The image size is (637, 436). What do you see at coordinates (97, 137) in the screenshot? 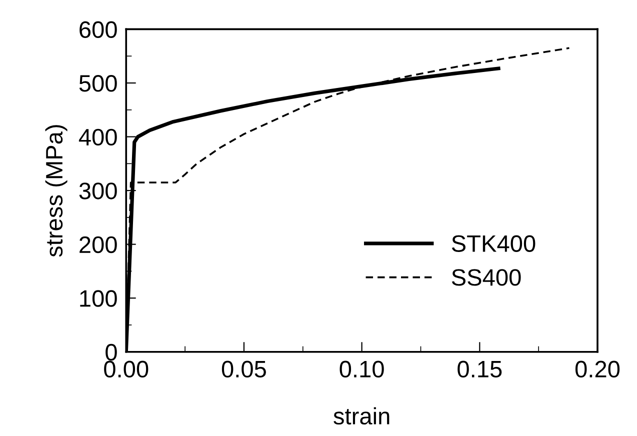
I see `y-tick-label: 400` at bounding box center [97, 137].